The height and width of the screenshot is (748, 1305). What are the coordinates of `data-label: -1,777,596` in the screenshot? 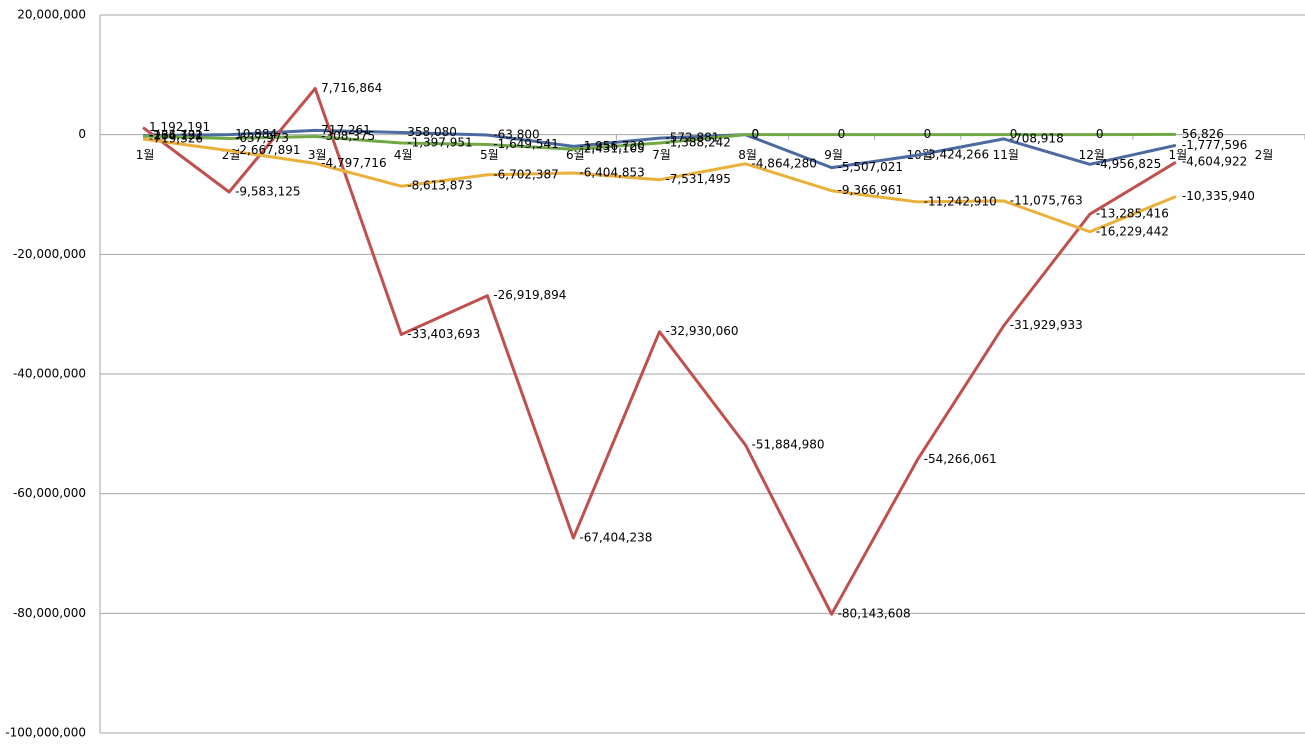 It's located at (1214, 145).